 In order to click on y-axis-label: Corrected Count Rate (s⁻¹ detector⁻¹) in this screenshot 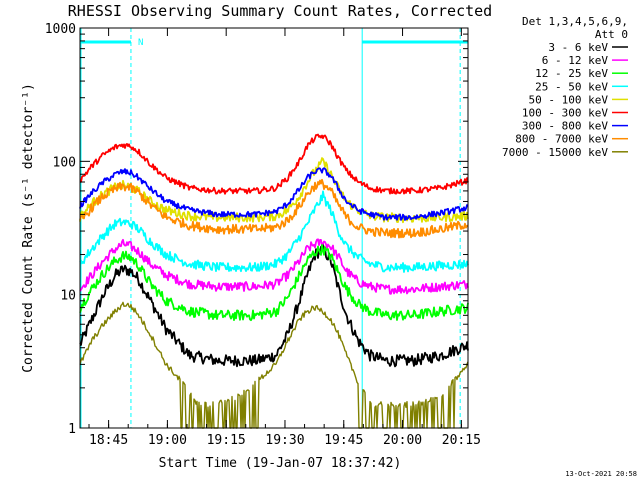, I will do `click(28, 228)`.